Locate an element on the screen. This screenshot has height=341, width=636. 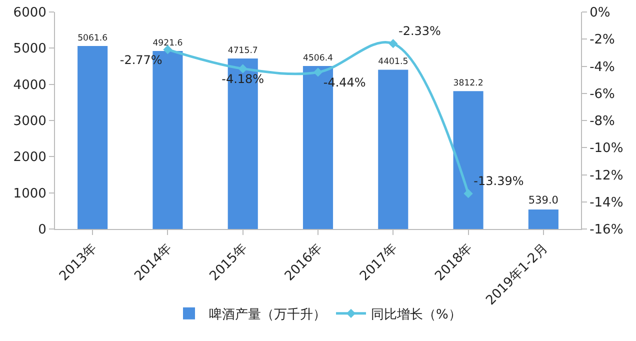
legend-label: 同比增长（%） is located at coordinates (416, 314).